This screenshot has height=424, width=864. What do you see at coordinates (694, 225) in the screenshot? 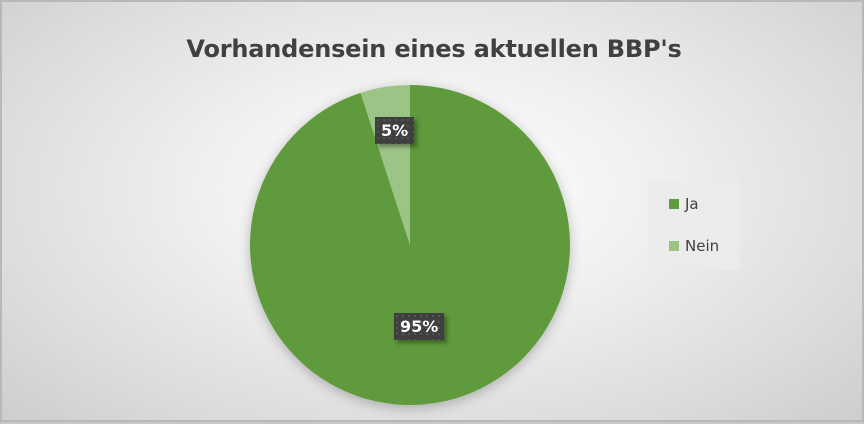
I see `legend: Ja Nein` at bounding box center [694, 225].